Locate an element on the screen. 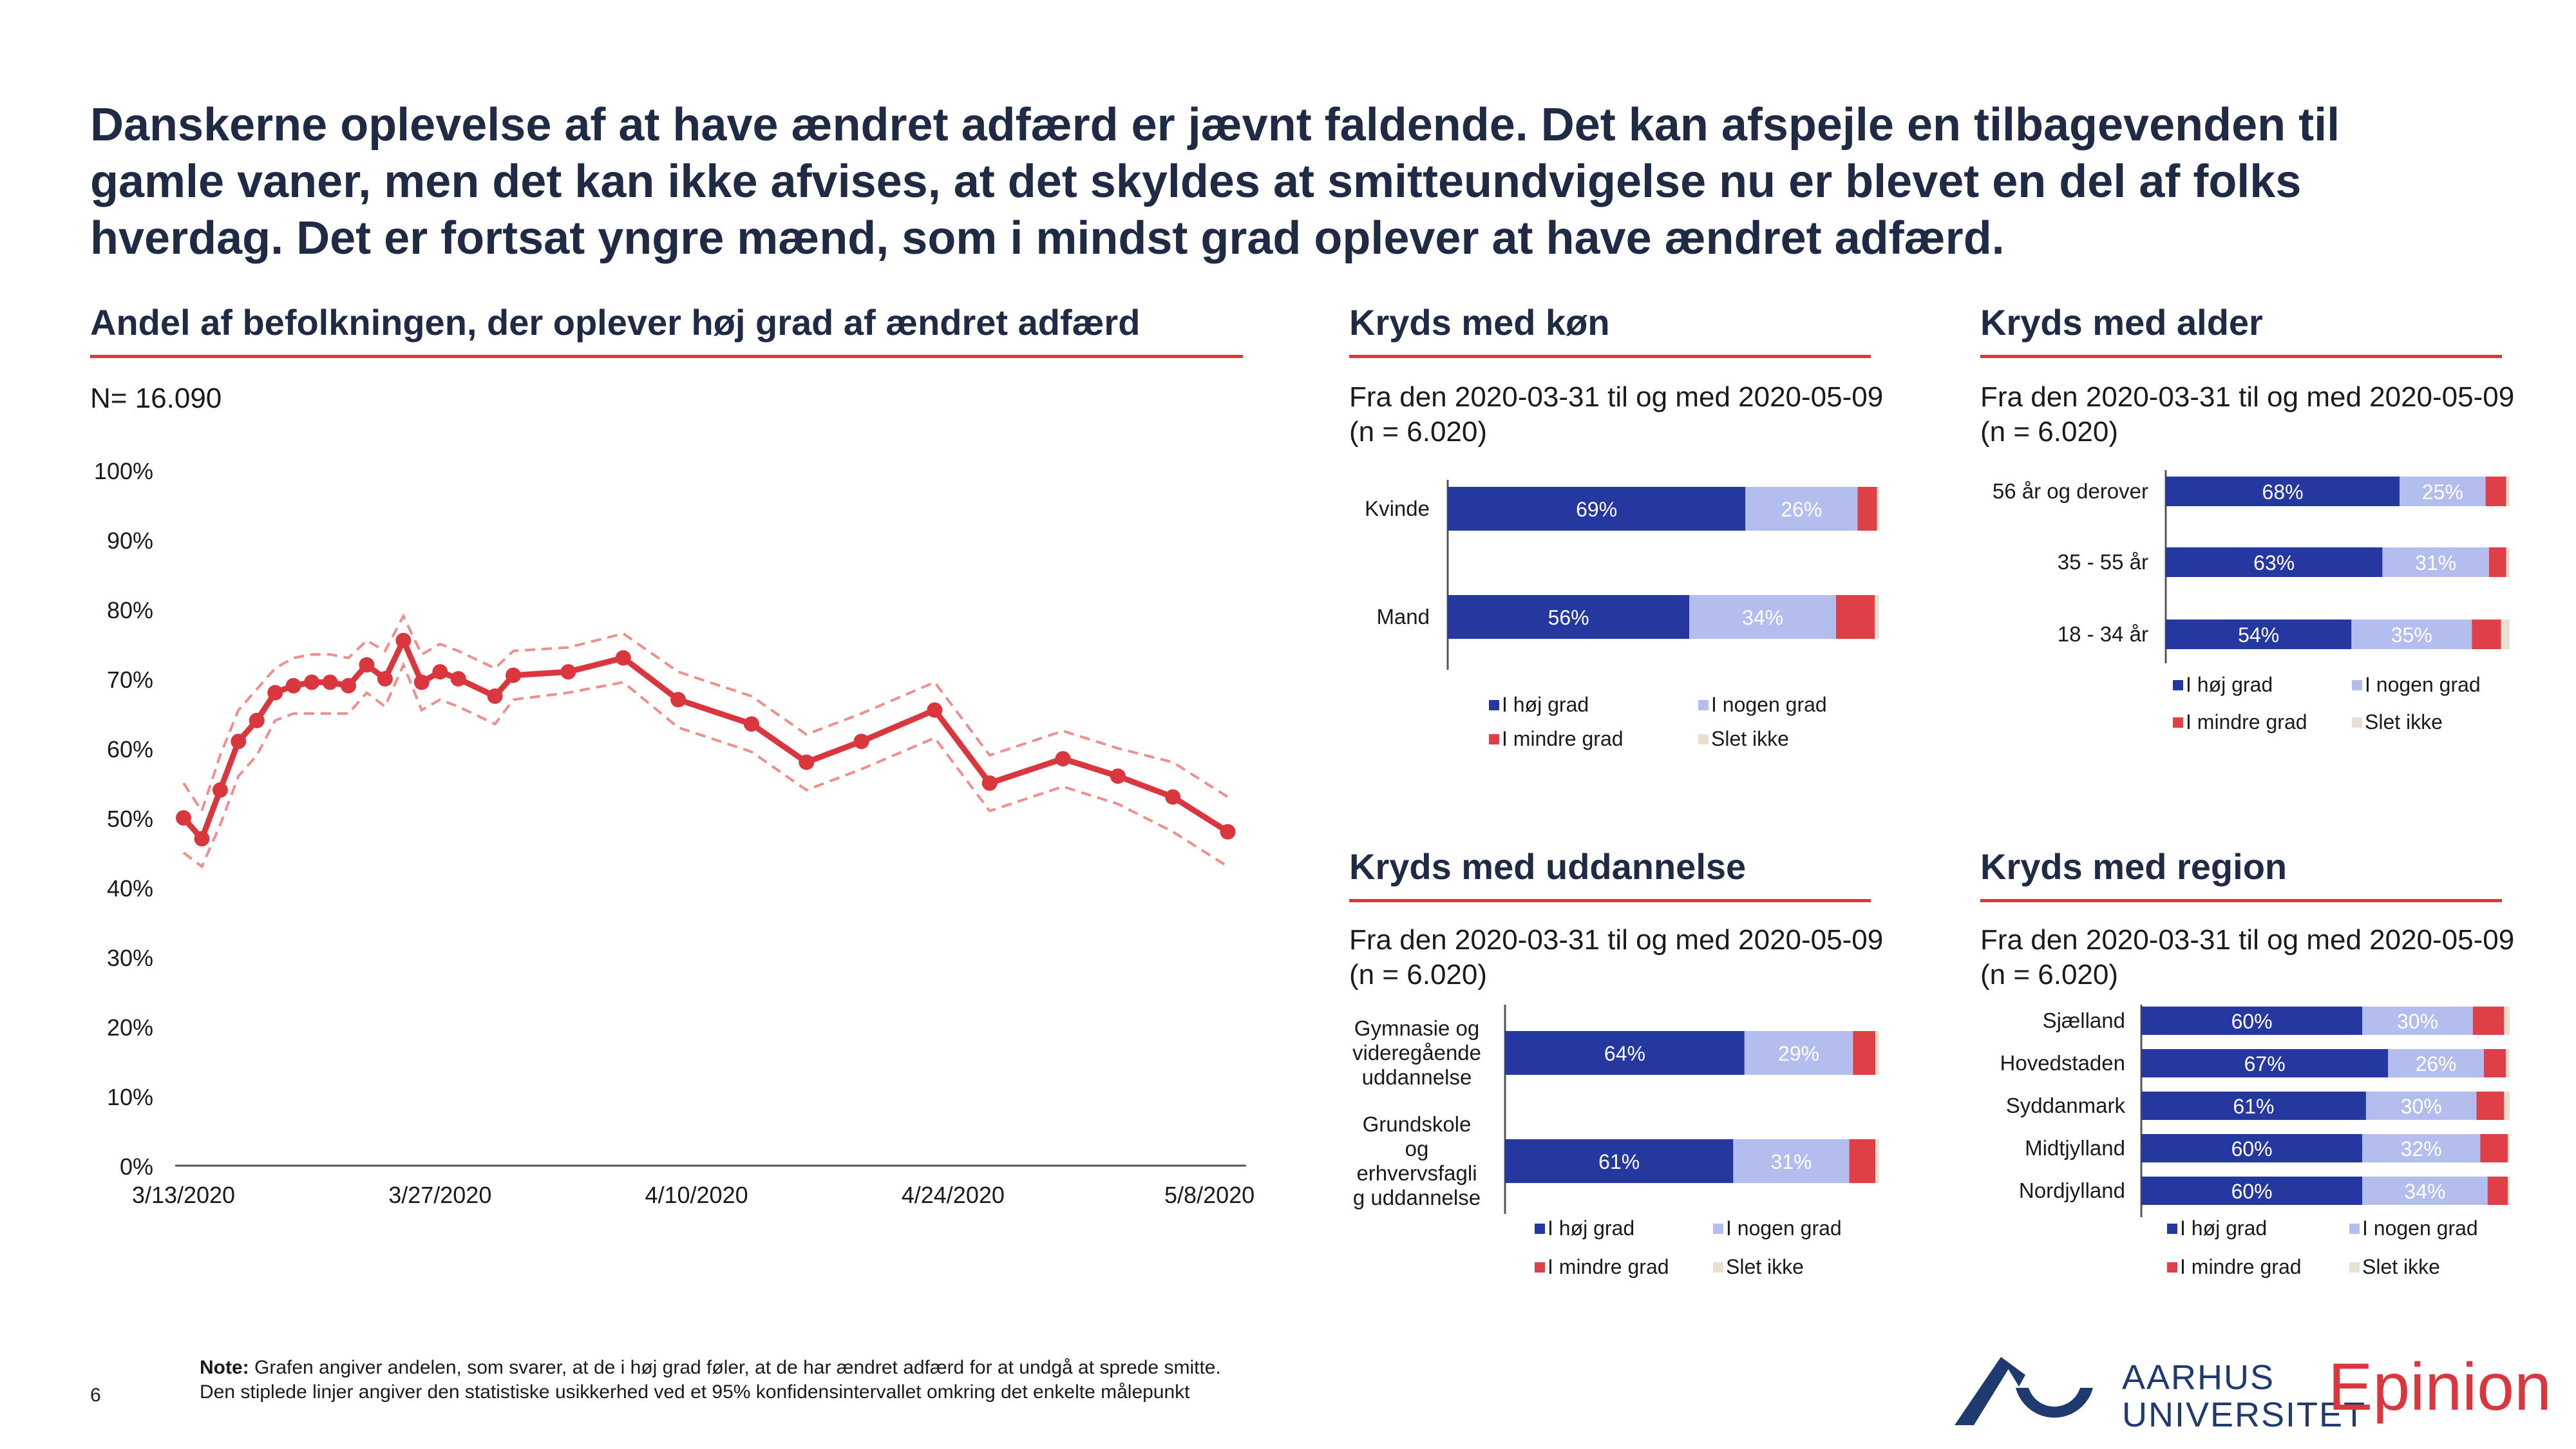 The image size is (2576, 1449). y-tick-label: 60% is located at coordinates (130, 749).